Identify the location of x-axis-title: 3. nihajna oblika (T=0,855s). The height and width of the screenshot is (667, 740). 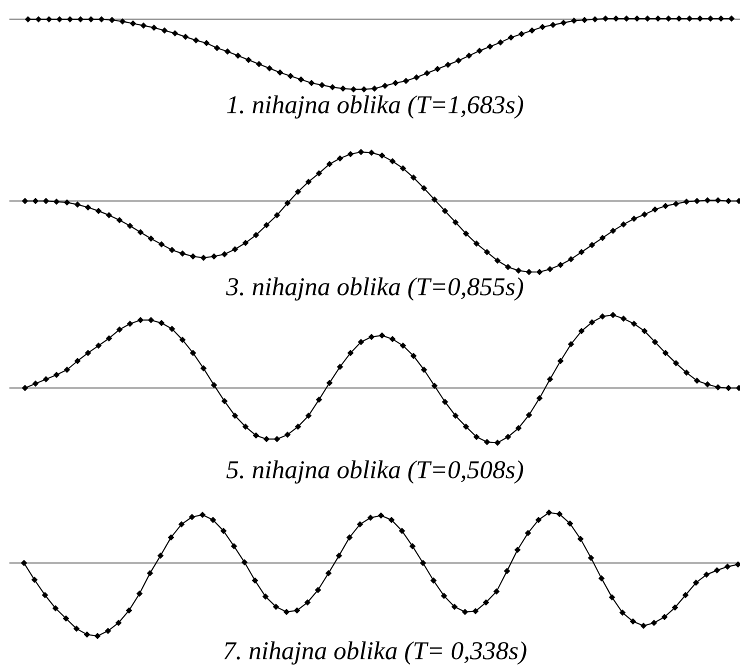
(375, 289).